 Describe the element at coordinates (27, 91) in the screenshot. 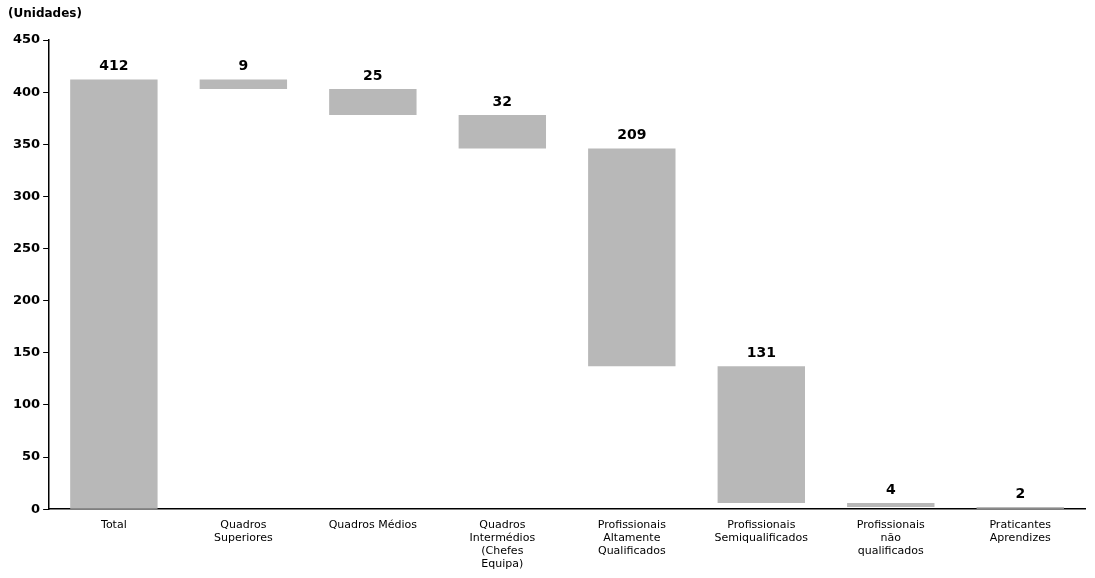

I see `y-tick-label: 400` at that location.